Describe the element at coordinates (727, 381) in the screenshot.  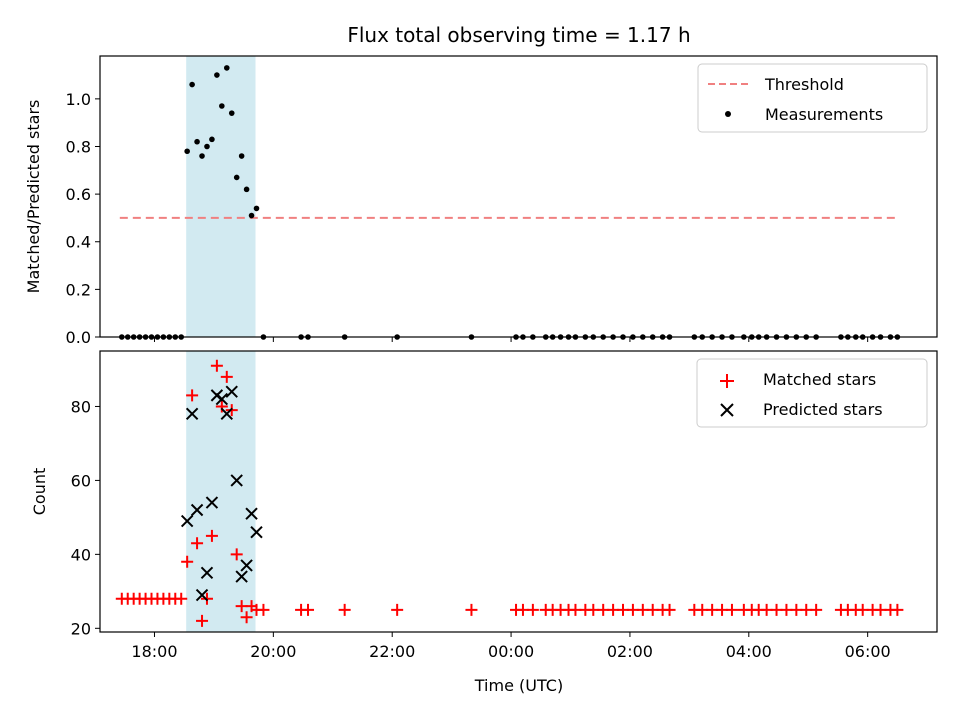
I see `legend-matched-swatch` at that location.